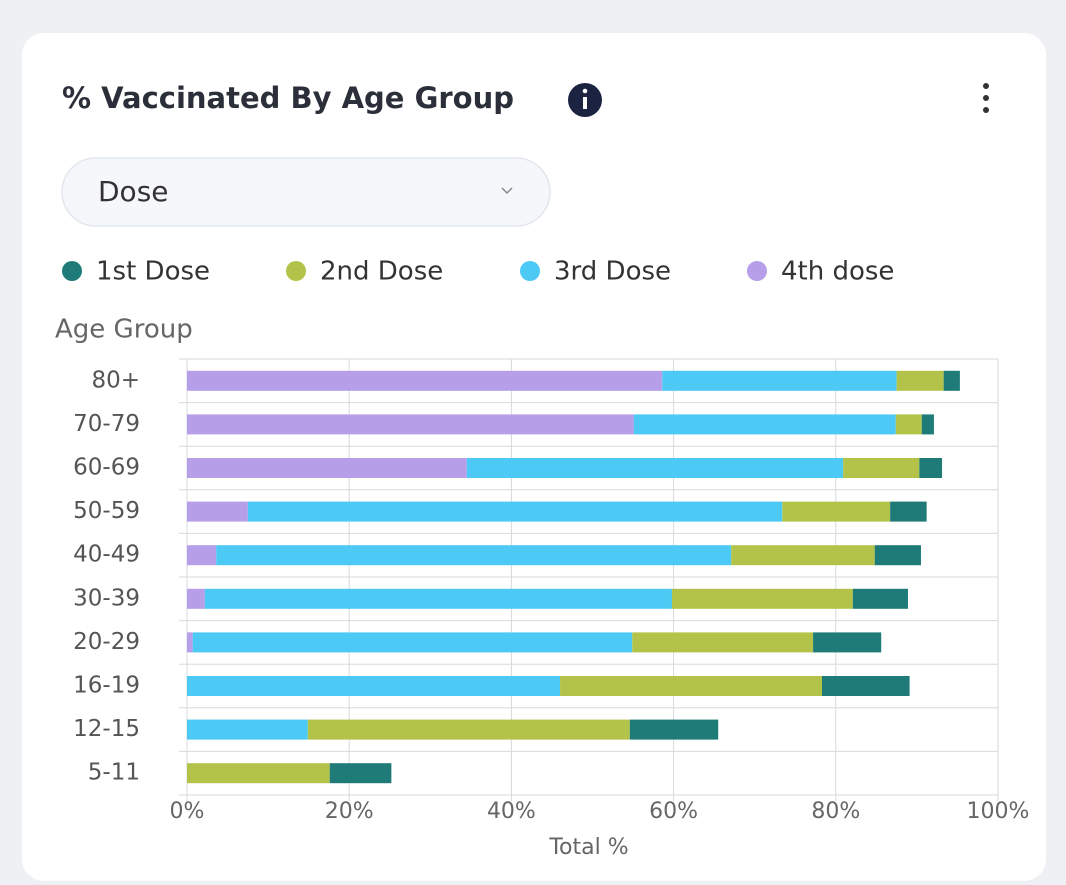 The width and height of the screenshot is (1066, 885). I want to click on dropdown: Dose, so click(306, 192).